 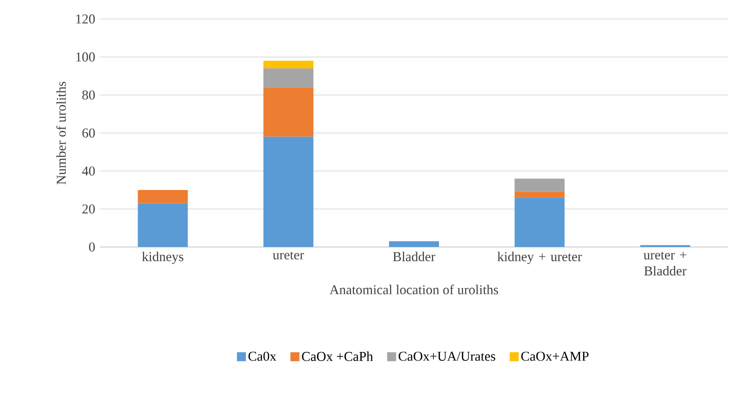 What do you see at coordinates (85, 19) in the screenshot?
I see `y-tick-label: 120` at bounding box center [85, 19].